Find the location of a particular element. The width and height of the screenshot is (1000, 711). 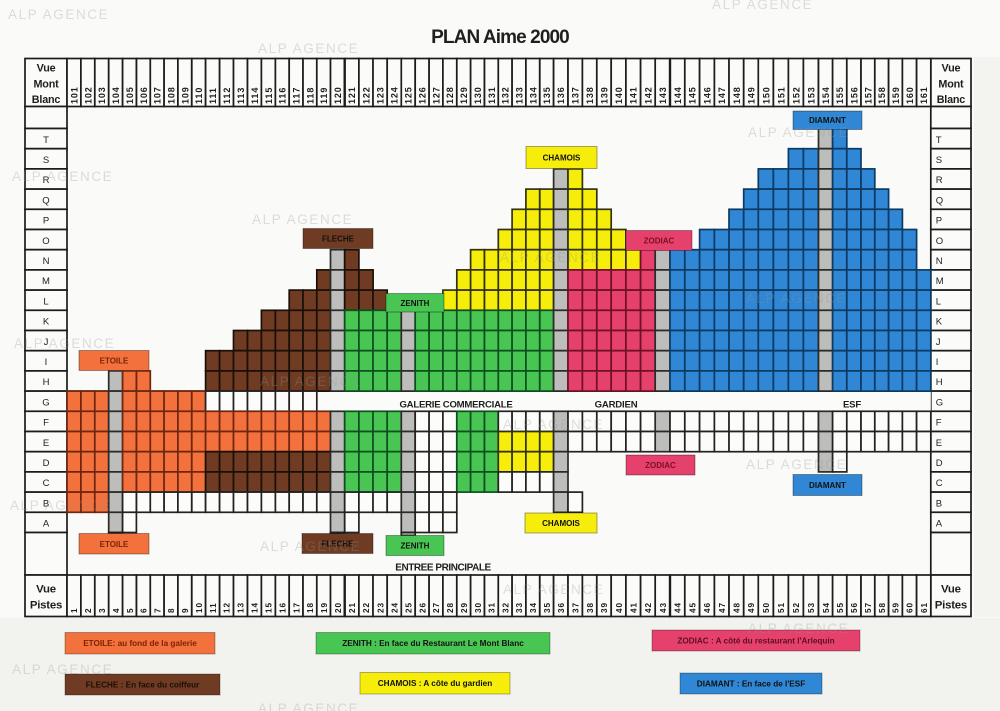

svg-text: 33 is located at coordinates (519, 607).